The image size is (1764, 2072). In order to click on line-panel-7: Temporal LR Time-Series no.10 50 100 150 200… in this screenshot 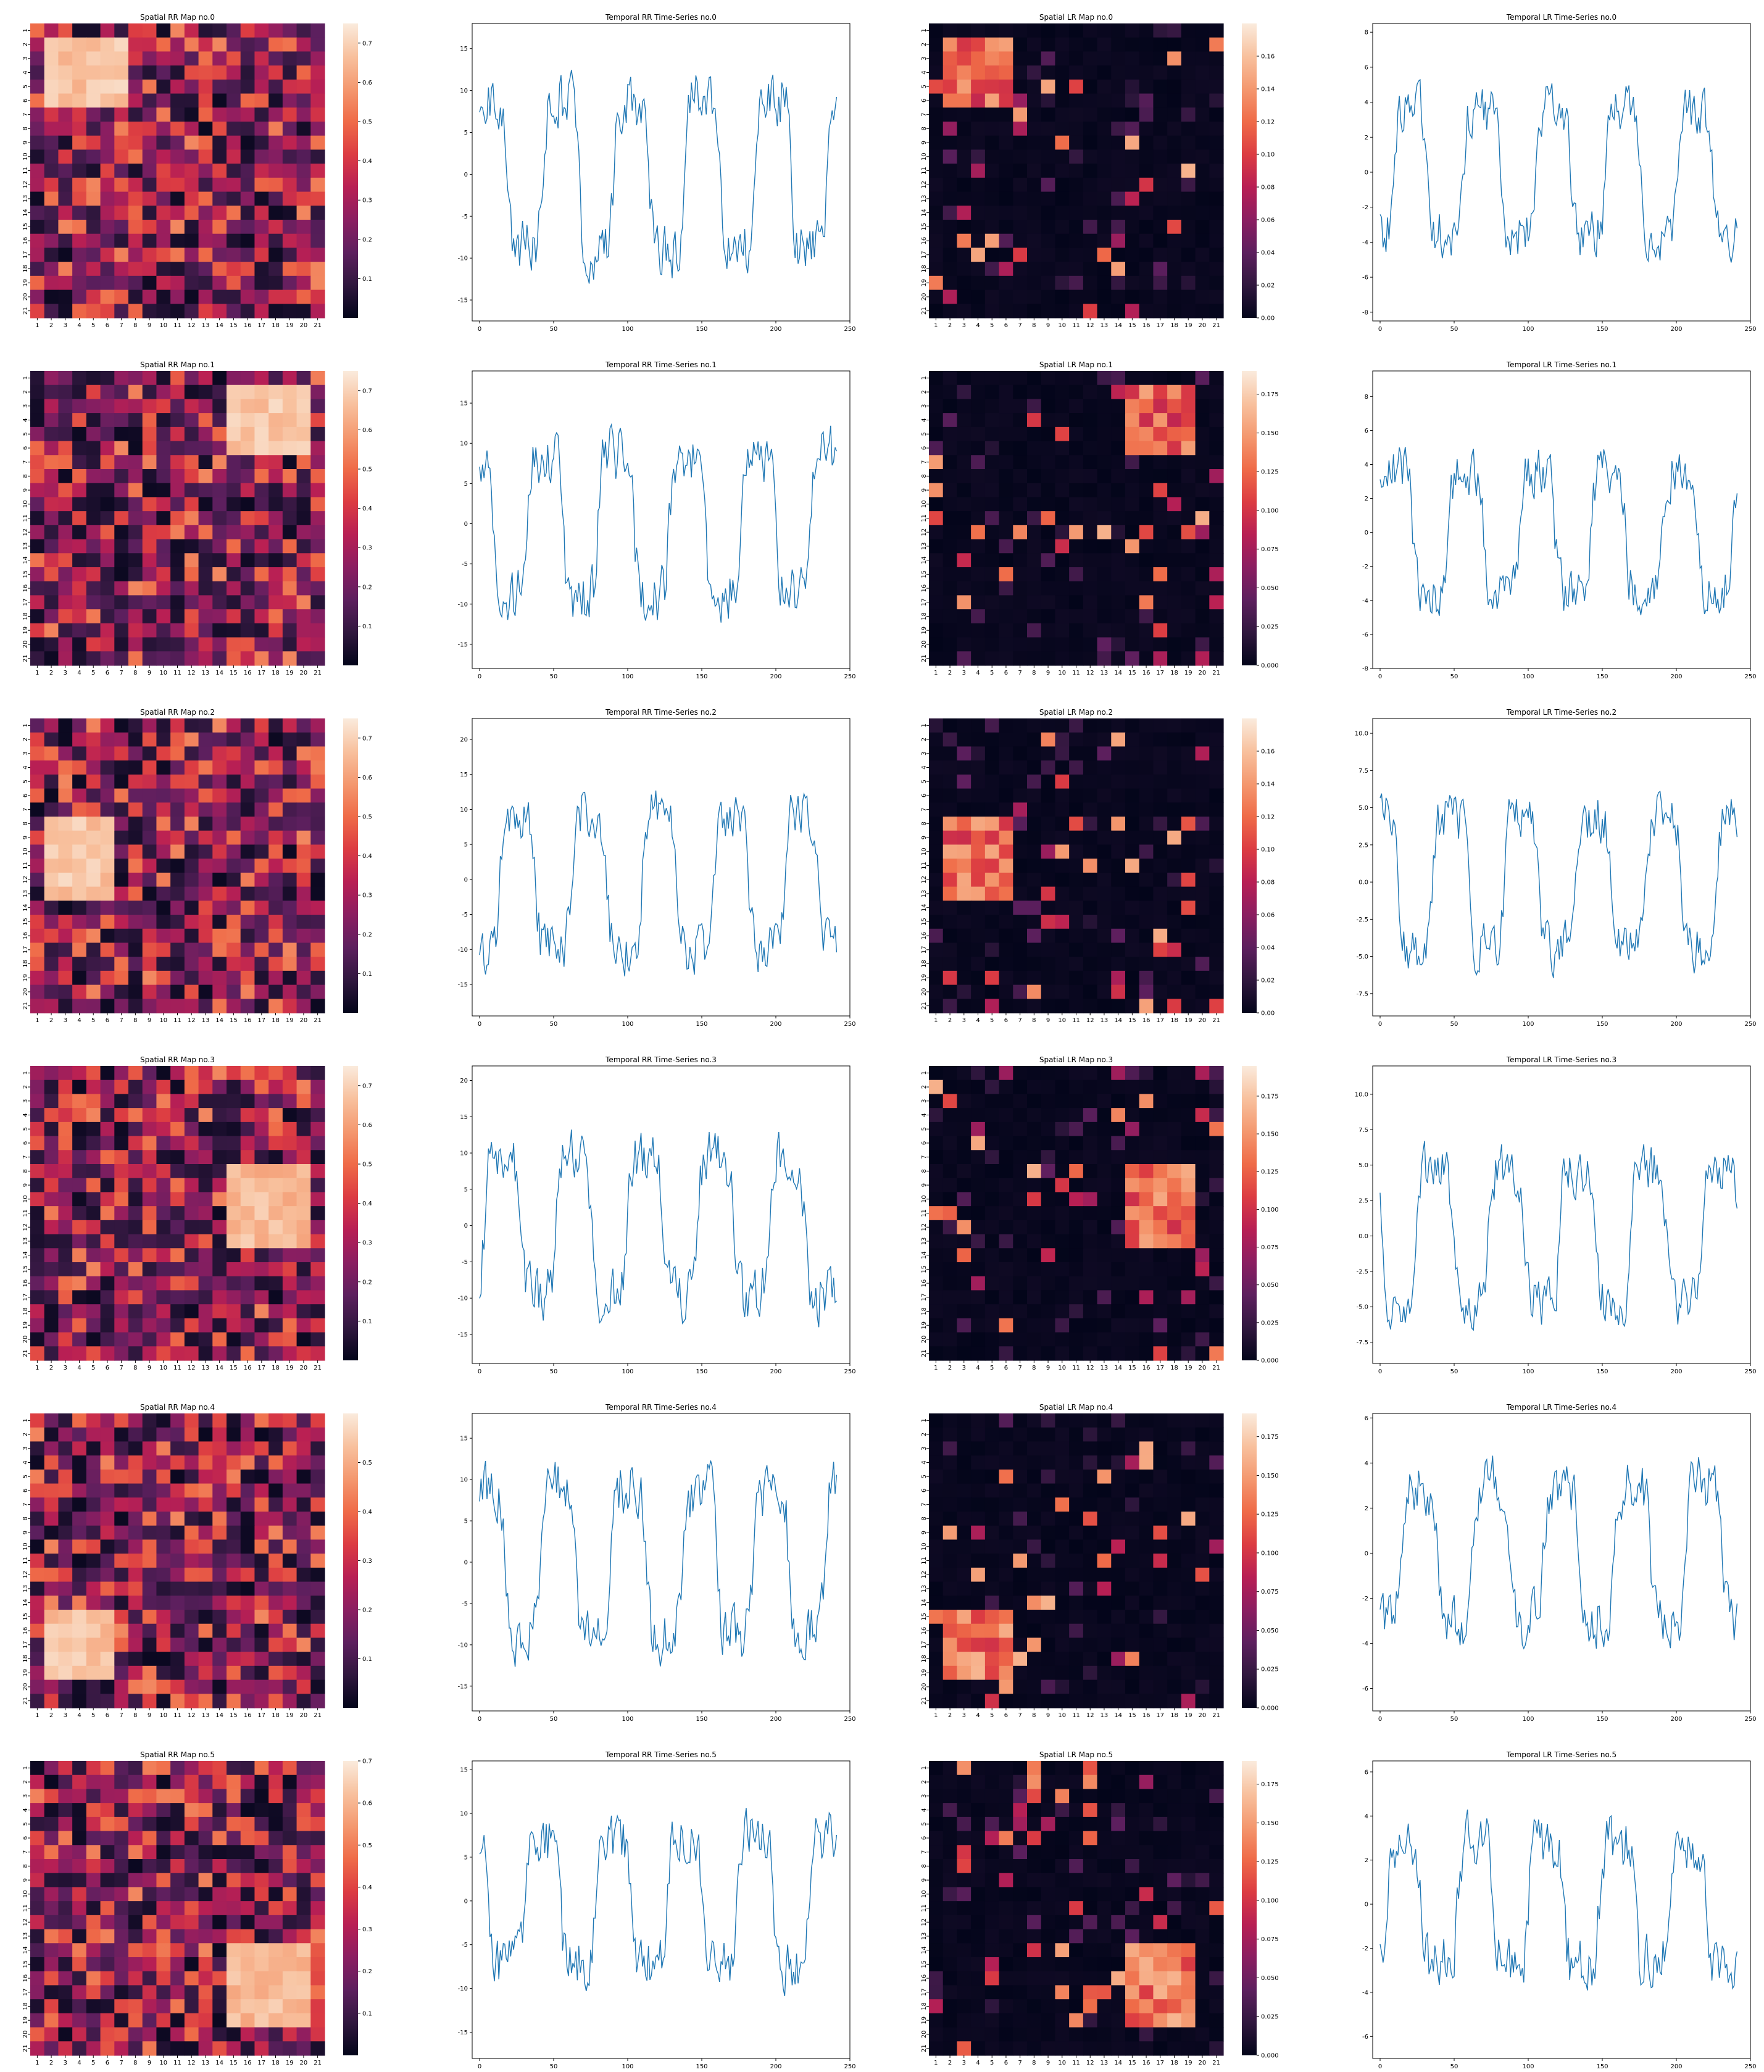, I will do `click(1559, 520)`.